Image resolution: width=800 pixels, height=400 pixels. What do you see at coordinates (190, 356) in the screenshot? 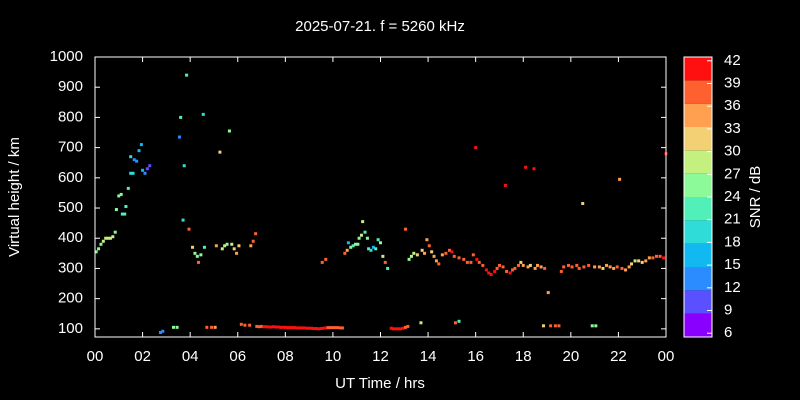
I see `x-tick-label: 04` at bounding box center [190, 356].